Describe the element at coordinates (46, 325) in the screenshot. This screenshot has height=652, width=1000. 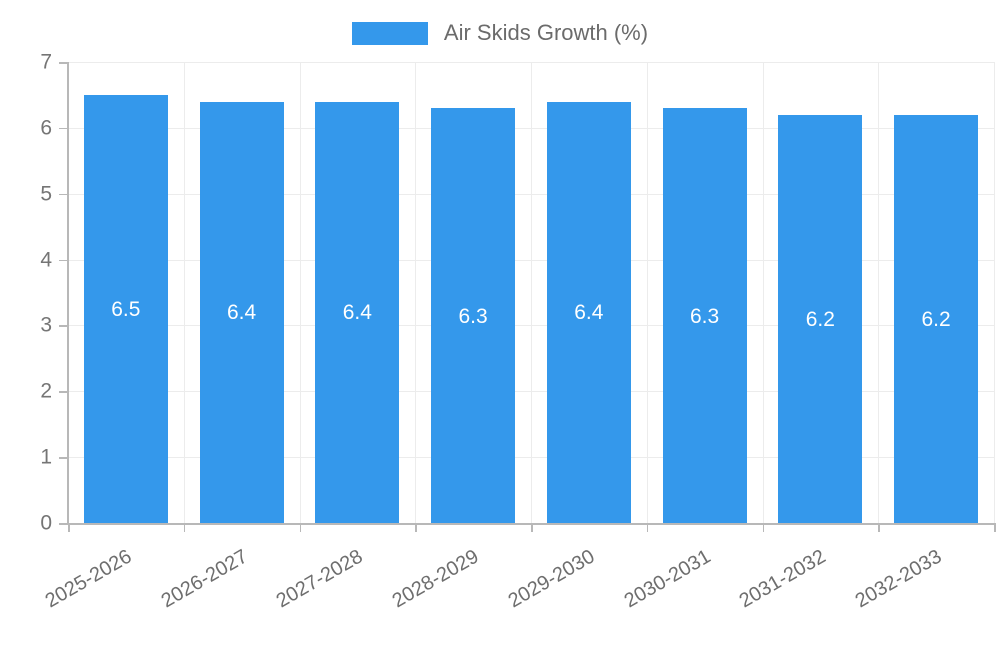
I see `y-axis-tick-label: 3` at that location.